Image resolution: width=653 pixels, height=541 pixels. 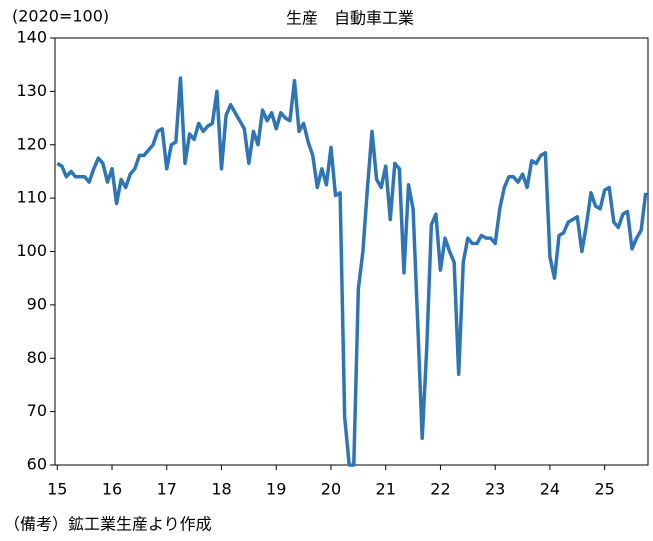 What do you see at coordinates (550, 489) in the screenshot?
I see `x-tick-label: 24` at bounding box center [550, 489].